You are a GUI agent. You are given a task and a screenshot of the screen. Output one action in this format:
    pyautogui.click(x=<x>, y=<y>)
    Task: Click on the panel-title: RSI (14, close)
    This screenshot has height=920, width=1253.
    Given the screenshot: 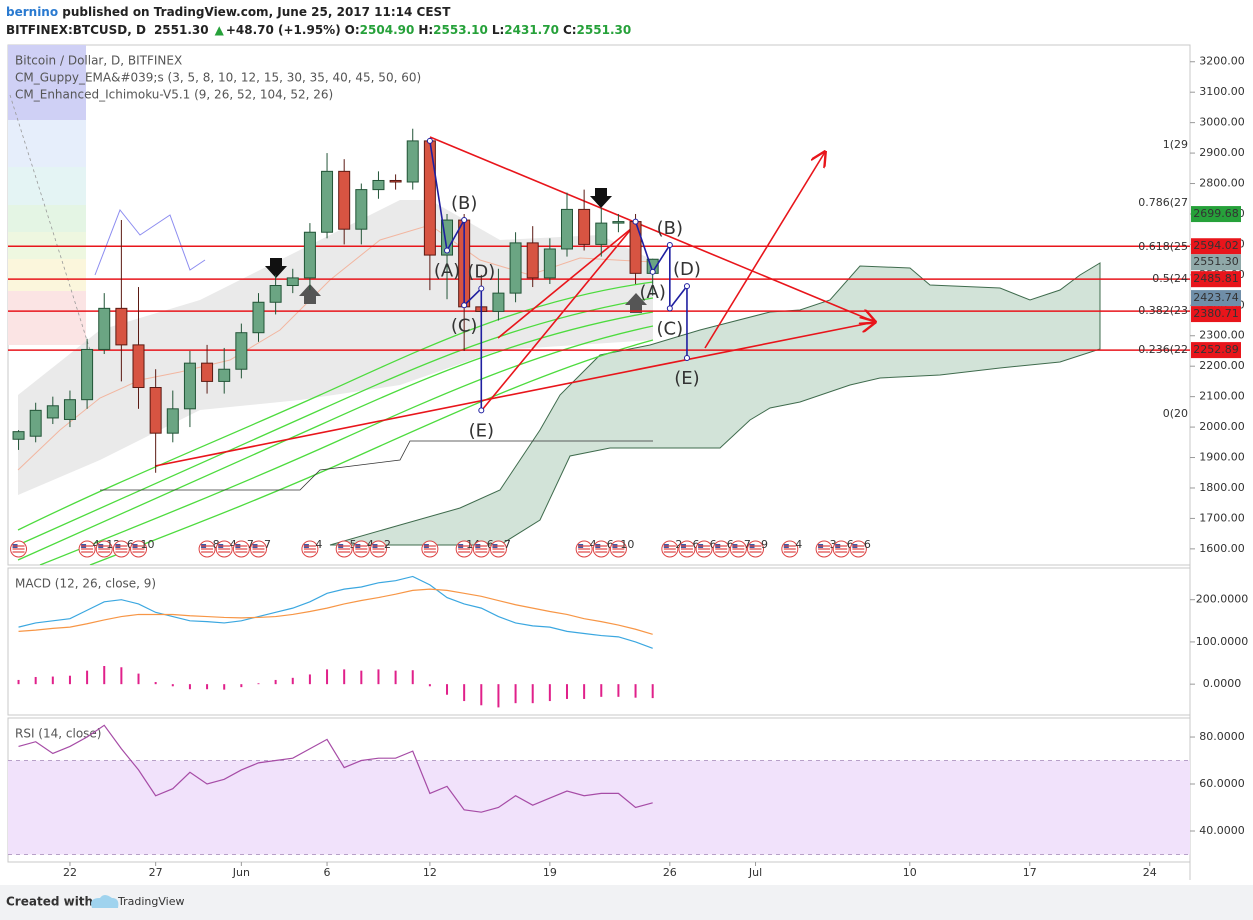 What is the action you would take?
    pyautogui.click(x=58, y=734)
    